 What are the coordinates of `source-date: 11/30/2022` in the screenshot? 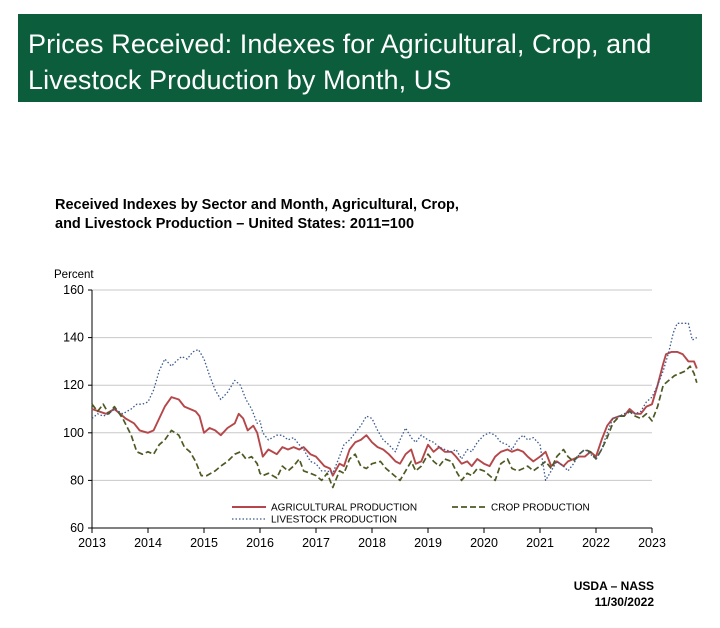 It's located at (624, 602).